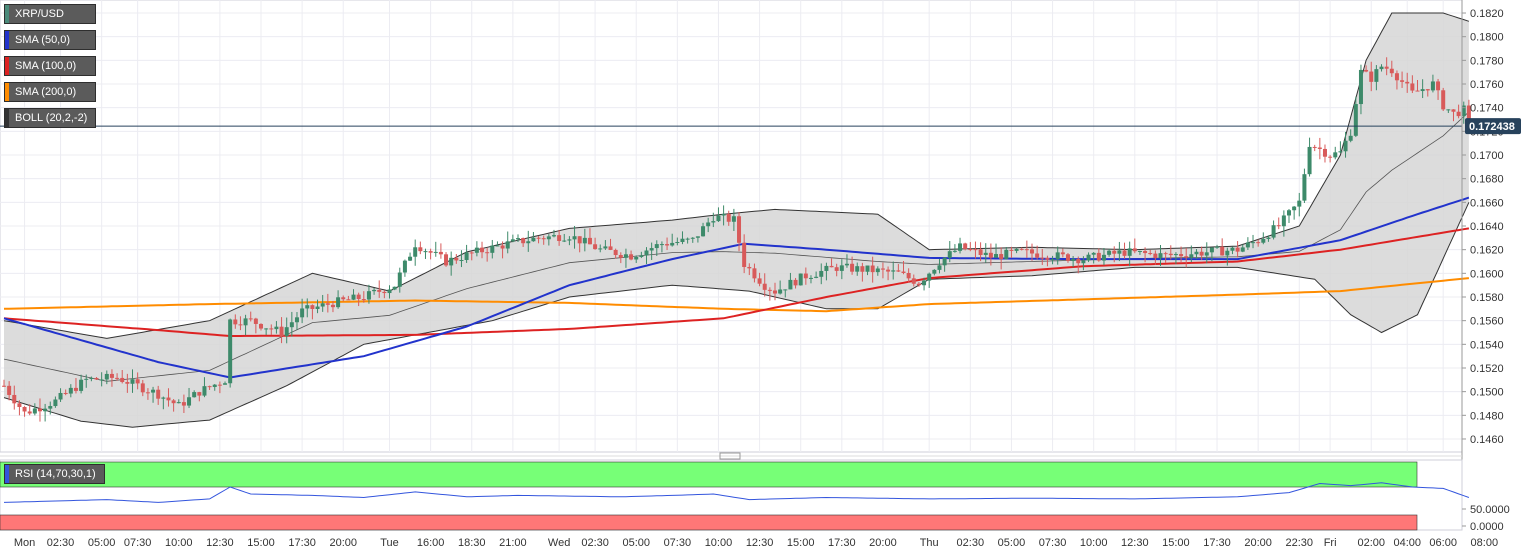 Image resolution: width=1536 pixels, height=553 pixels. What do you see at coordinates (1487, 393) in the screenshot?
I see `y-tick-label: 0.1500` at bounding box center [1487, 393].